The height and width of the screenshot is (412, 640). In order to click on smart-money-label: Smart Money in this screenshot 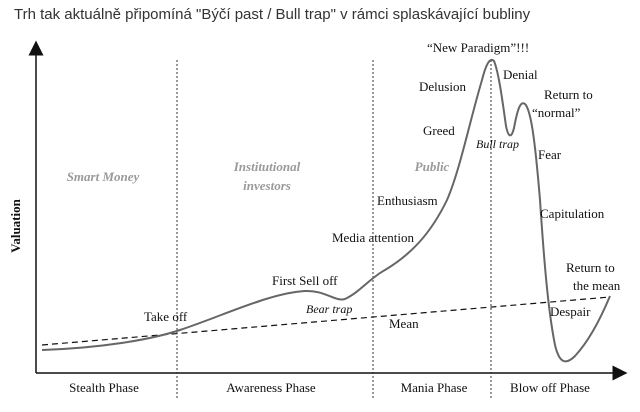, I will do `click(103, 176)`.